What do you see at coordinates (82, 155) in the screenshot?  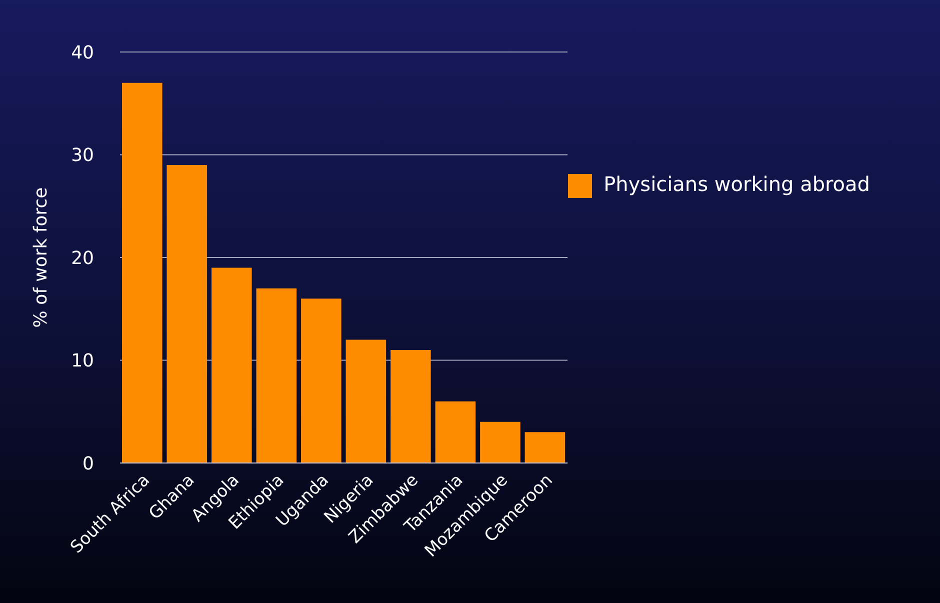 I see `y-tick-label: 30` at bounding box center [82, 155].